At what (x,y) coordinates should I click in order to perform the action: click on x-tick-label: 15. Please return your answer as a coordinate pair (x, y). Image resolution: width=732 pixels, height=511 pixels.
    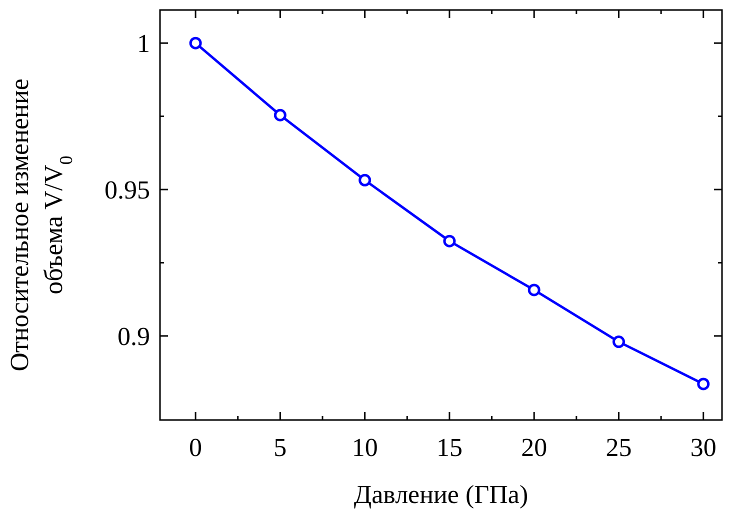
    Looking at the image, I should click on (449, 447).